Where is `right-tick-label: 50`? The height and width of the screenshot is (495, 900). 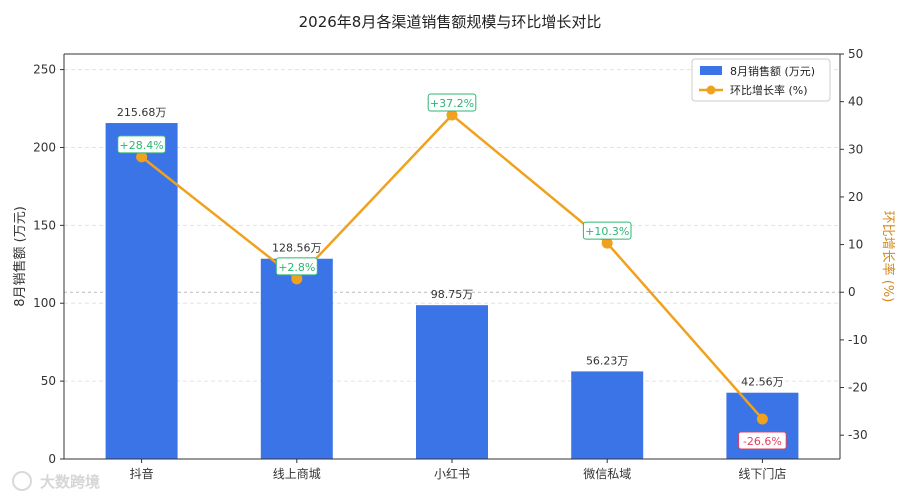
right-tick-label: 50 is located at coordinates (855, 54).